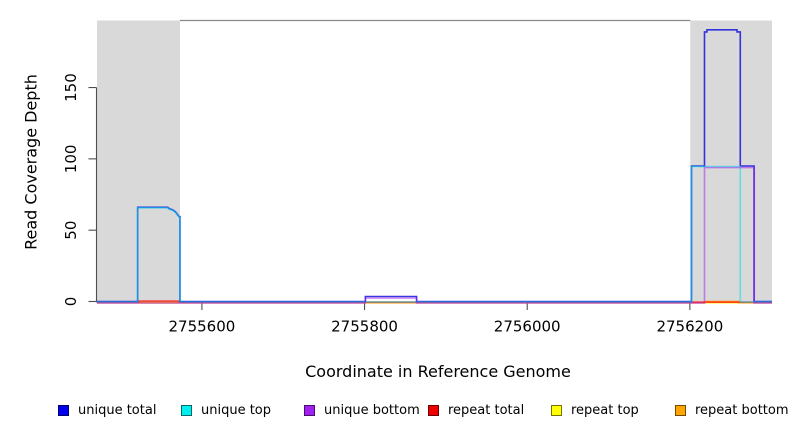  Describe the element at coordinates (186, 410) in the screenshot. I see `unique-top-swatch-icon` at that location.